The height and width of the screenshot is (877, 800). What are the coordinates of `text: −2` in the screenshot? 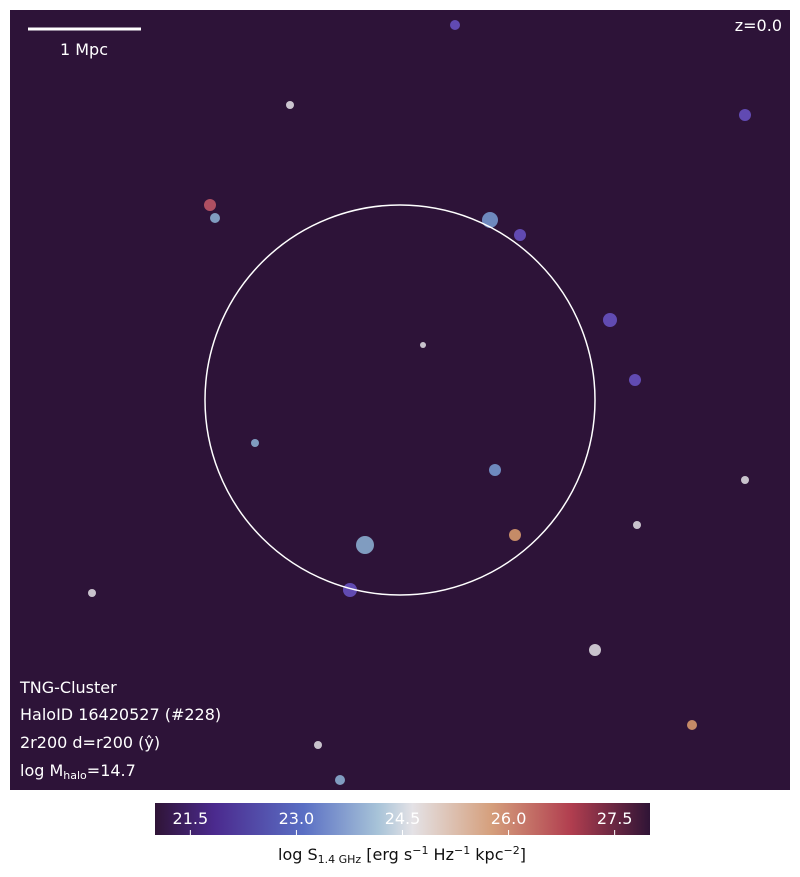 It's located at (512, 850).